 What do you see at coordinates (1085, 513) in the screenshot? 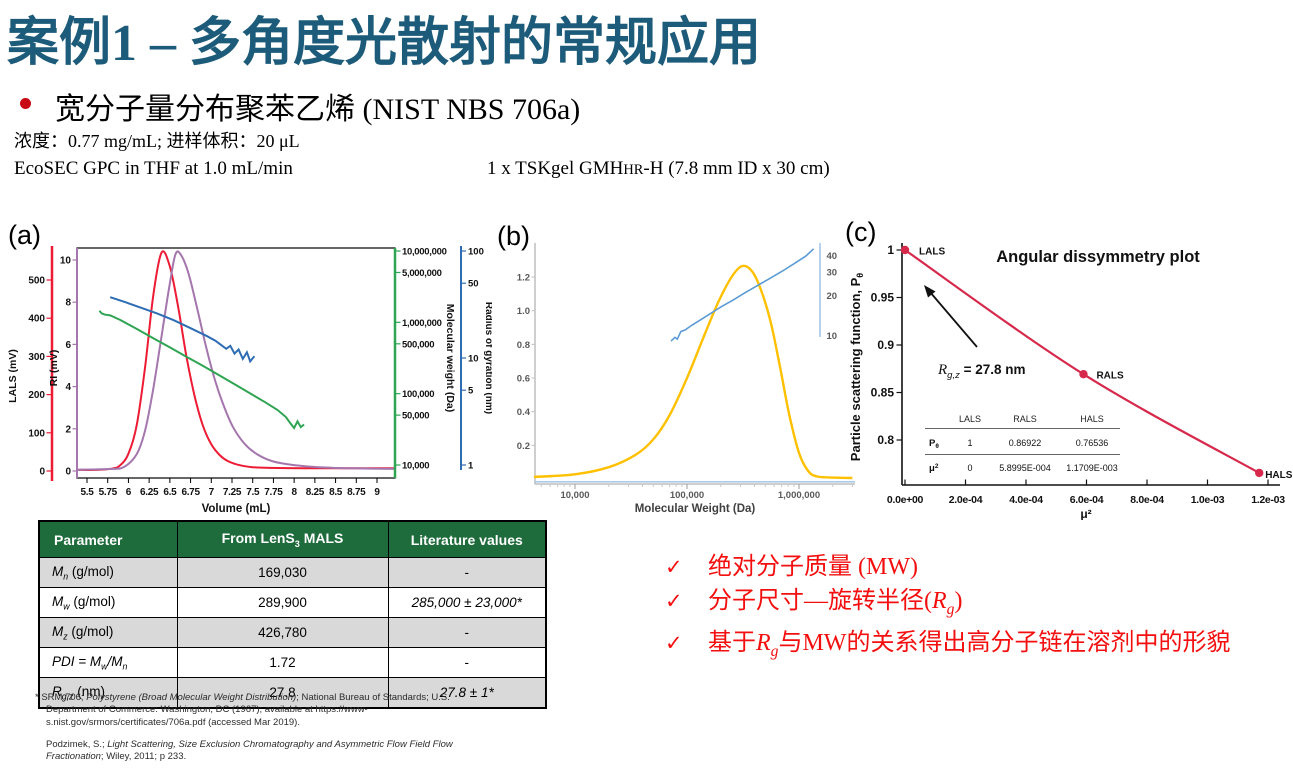
I see `chart-c-xlabel: μ²` at bounding box center [1085, 513].